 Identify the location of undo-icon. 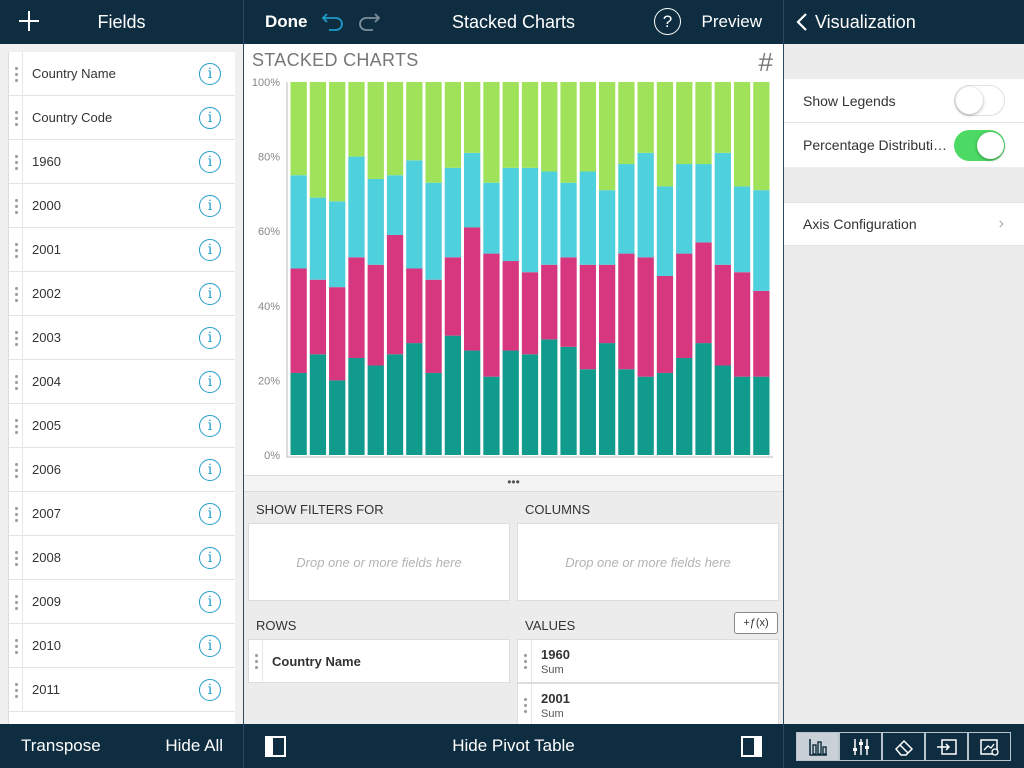
(333, 21).